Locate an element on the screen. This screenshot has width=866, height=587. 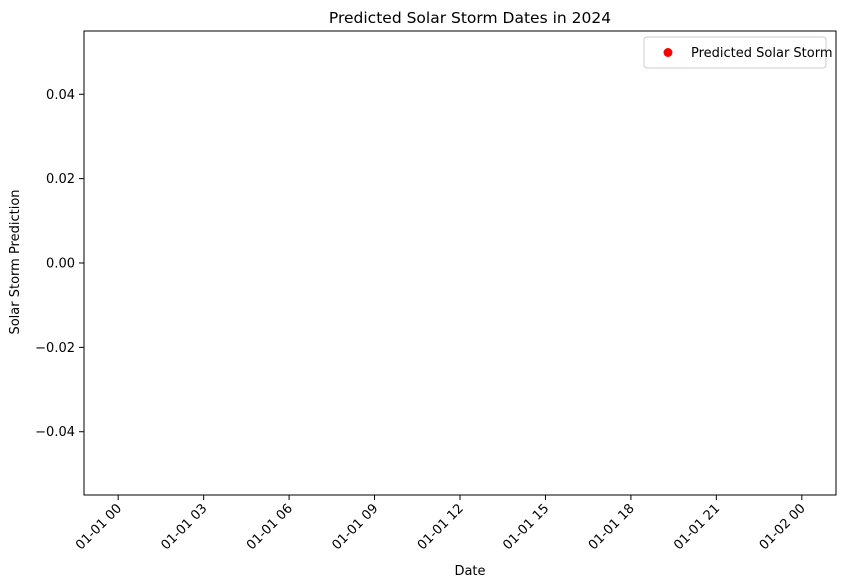
x-axis-title: Date is located at coordinates (469, 571).